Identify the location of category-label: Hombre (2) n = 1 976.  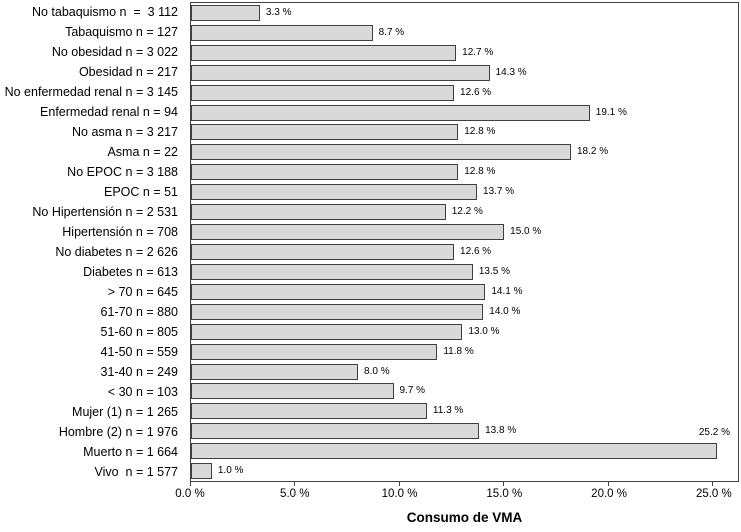
(118, 431).